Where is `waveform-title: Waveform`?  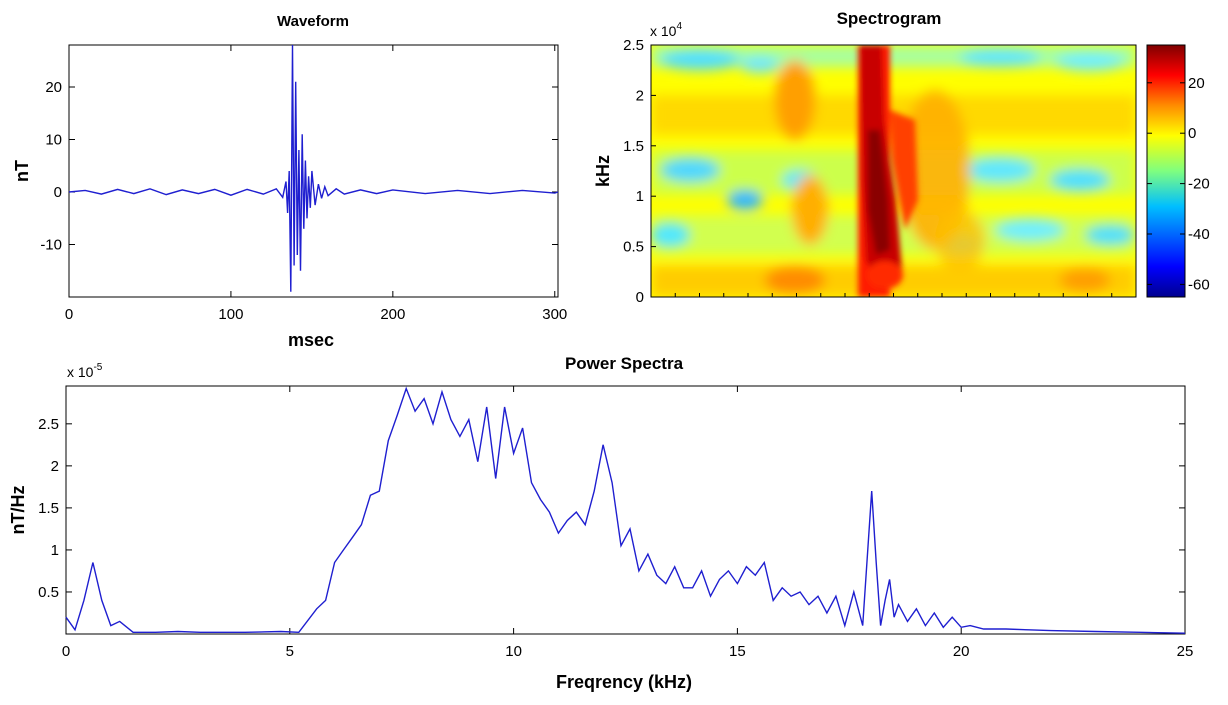
waveform-title: Waveform is located at coordinates (313, 21).